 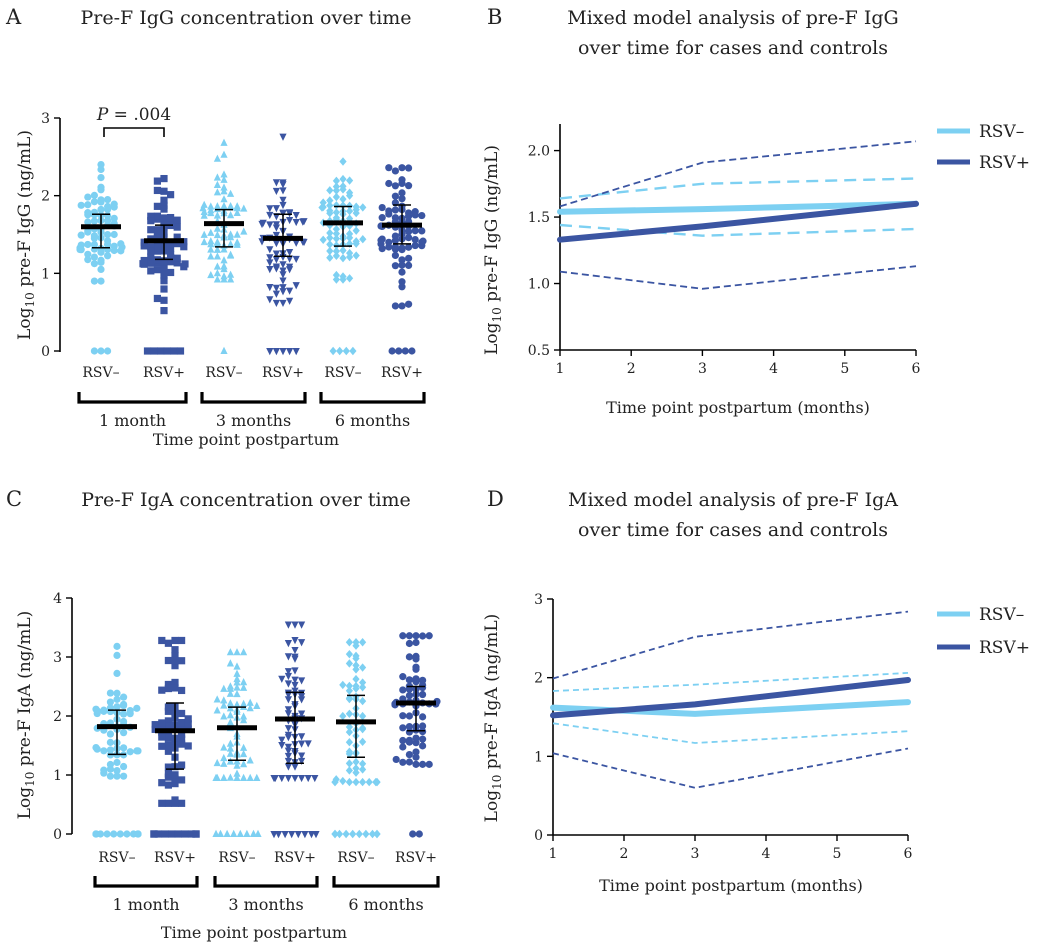 I want to click on d-xtick-label-3: 4, so click(x=766, y=854).